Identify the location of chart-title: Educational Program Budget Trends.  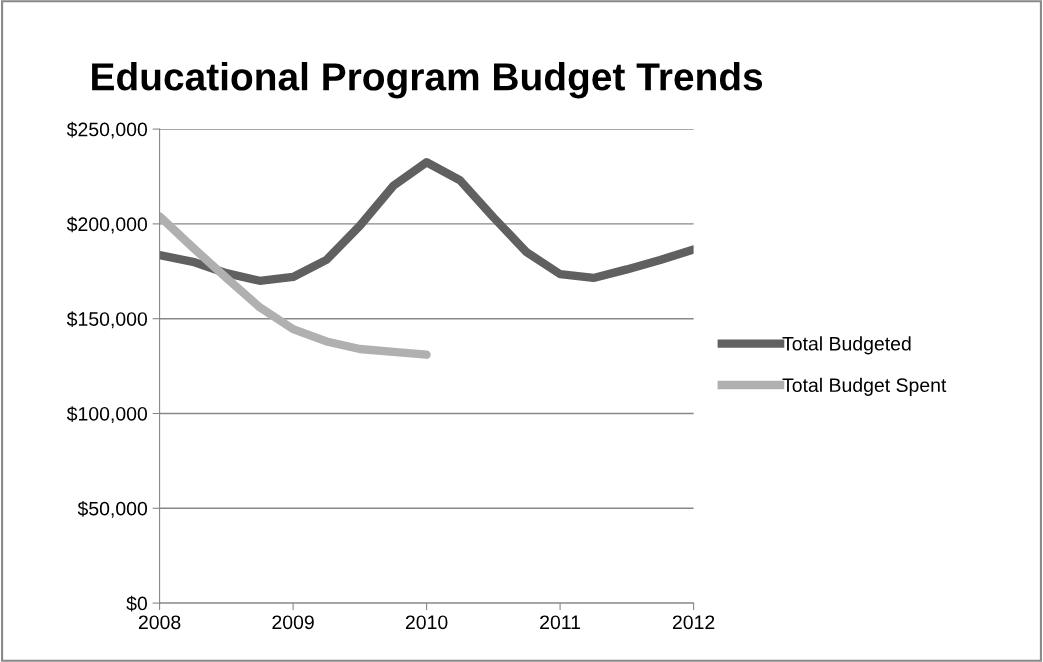
(427, 80).